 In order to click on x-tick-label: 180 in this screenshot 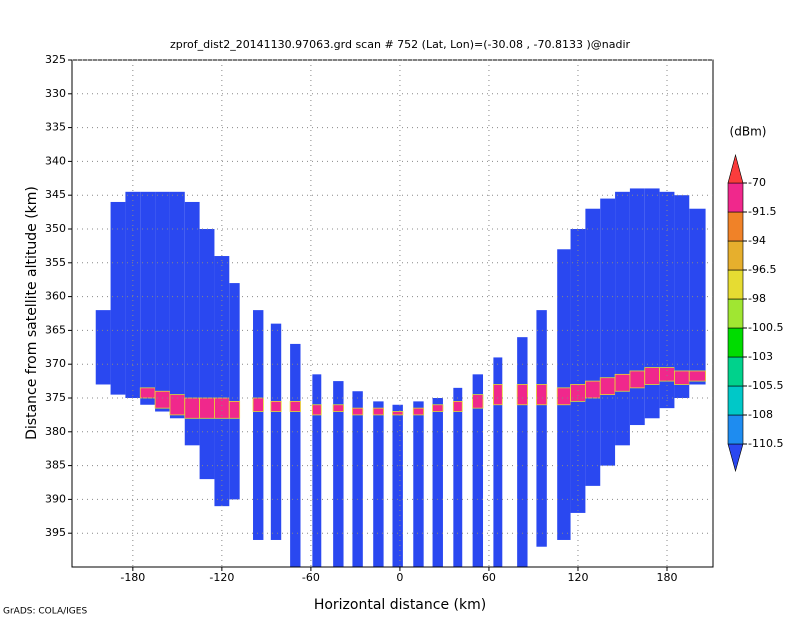, I will do `click(667, 577)`.